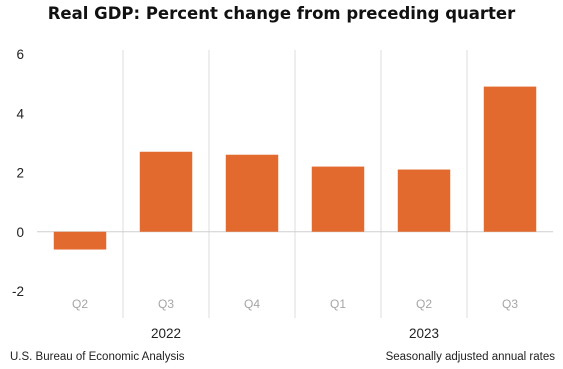  What do you see at coordinates (20, 232) in the screenshot?
I see `y-tick-label: 0` at bounding box center [20, 232].